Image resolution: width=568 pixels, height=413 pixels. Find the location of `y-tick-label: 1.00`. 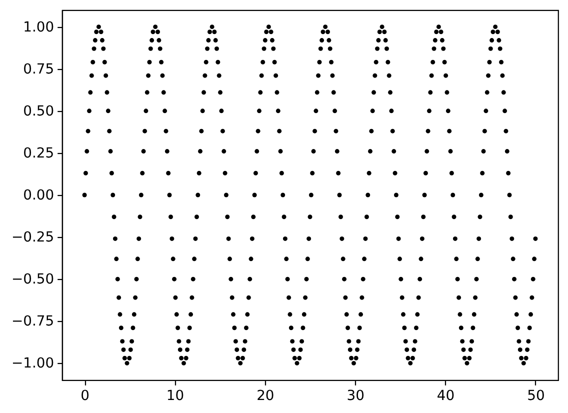

y-tick-label: 1.00 is located at coordinates (38, 27).